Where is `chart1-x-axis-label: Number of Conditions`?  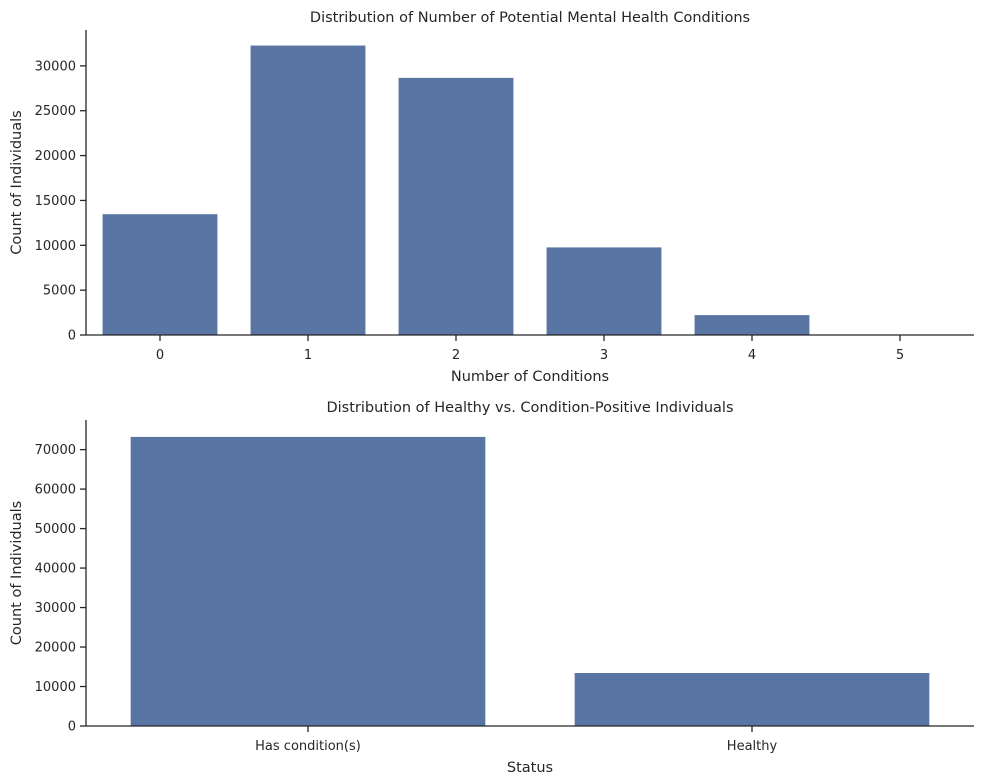
chart1-x-axis-label: Number of Conditions is located at coordinates (530, 377).